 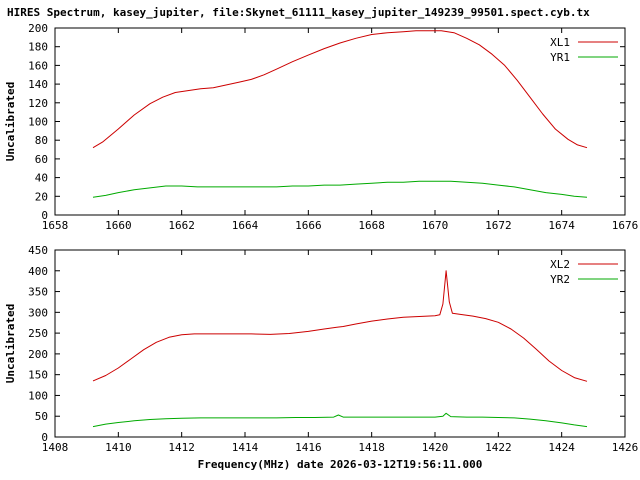 What do you see at coordinates (38, 333) in the screenshot?
I see `y-tick-label: 250` at bounding box center [38, 333].